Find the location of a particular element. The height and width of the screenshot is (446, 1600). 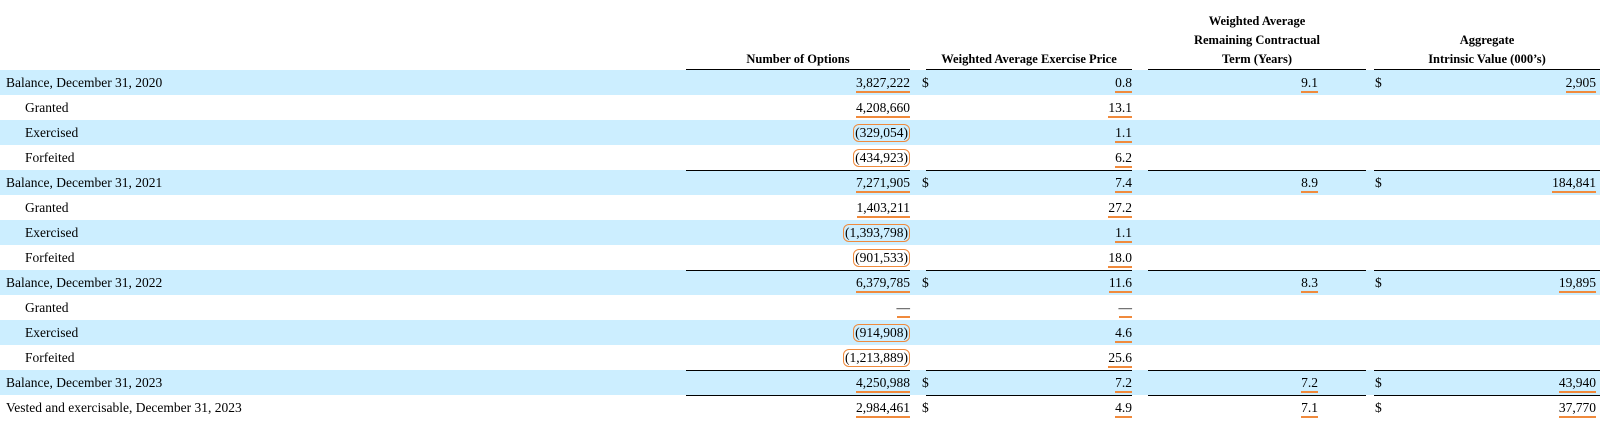

table-row: Granted — — is located at coordinates (800, 307).